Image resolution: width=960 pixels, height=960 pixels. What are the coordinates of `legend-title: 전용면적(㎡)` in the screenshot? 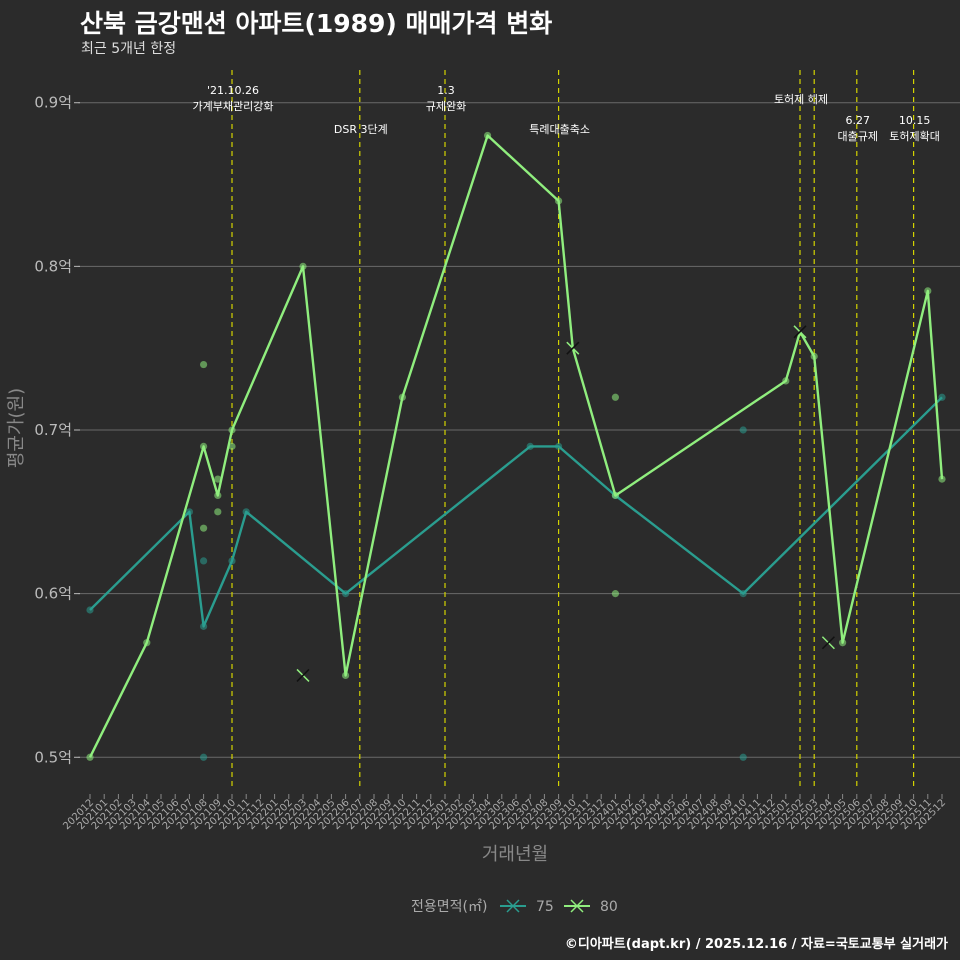 It's located at (449, 907).